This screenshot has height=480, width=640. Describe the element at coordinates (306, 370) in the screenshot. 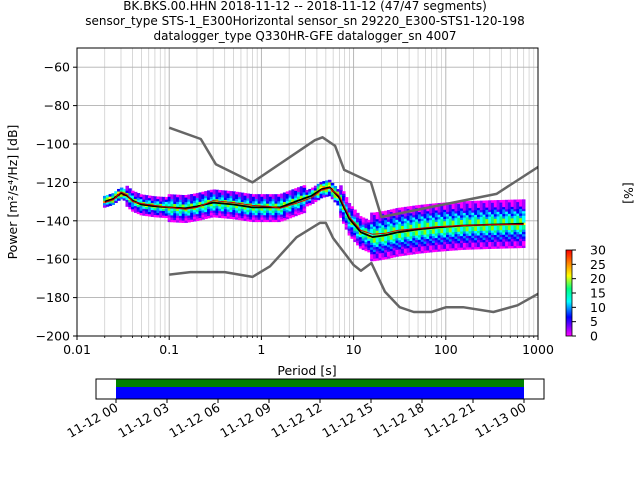

I see `x-axis-label: Period [s]` at that location.